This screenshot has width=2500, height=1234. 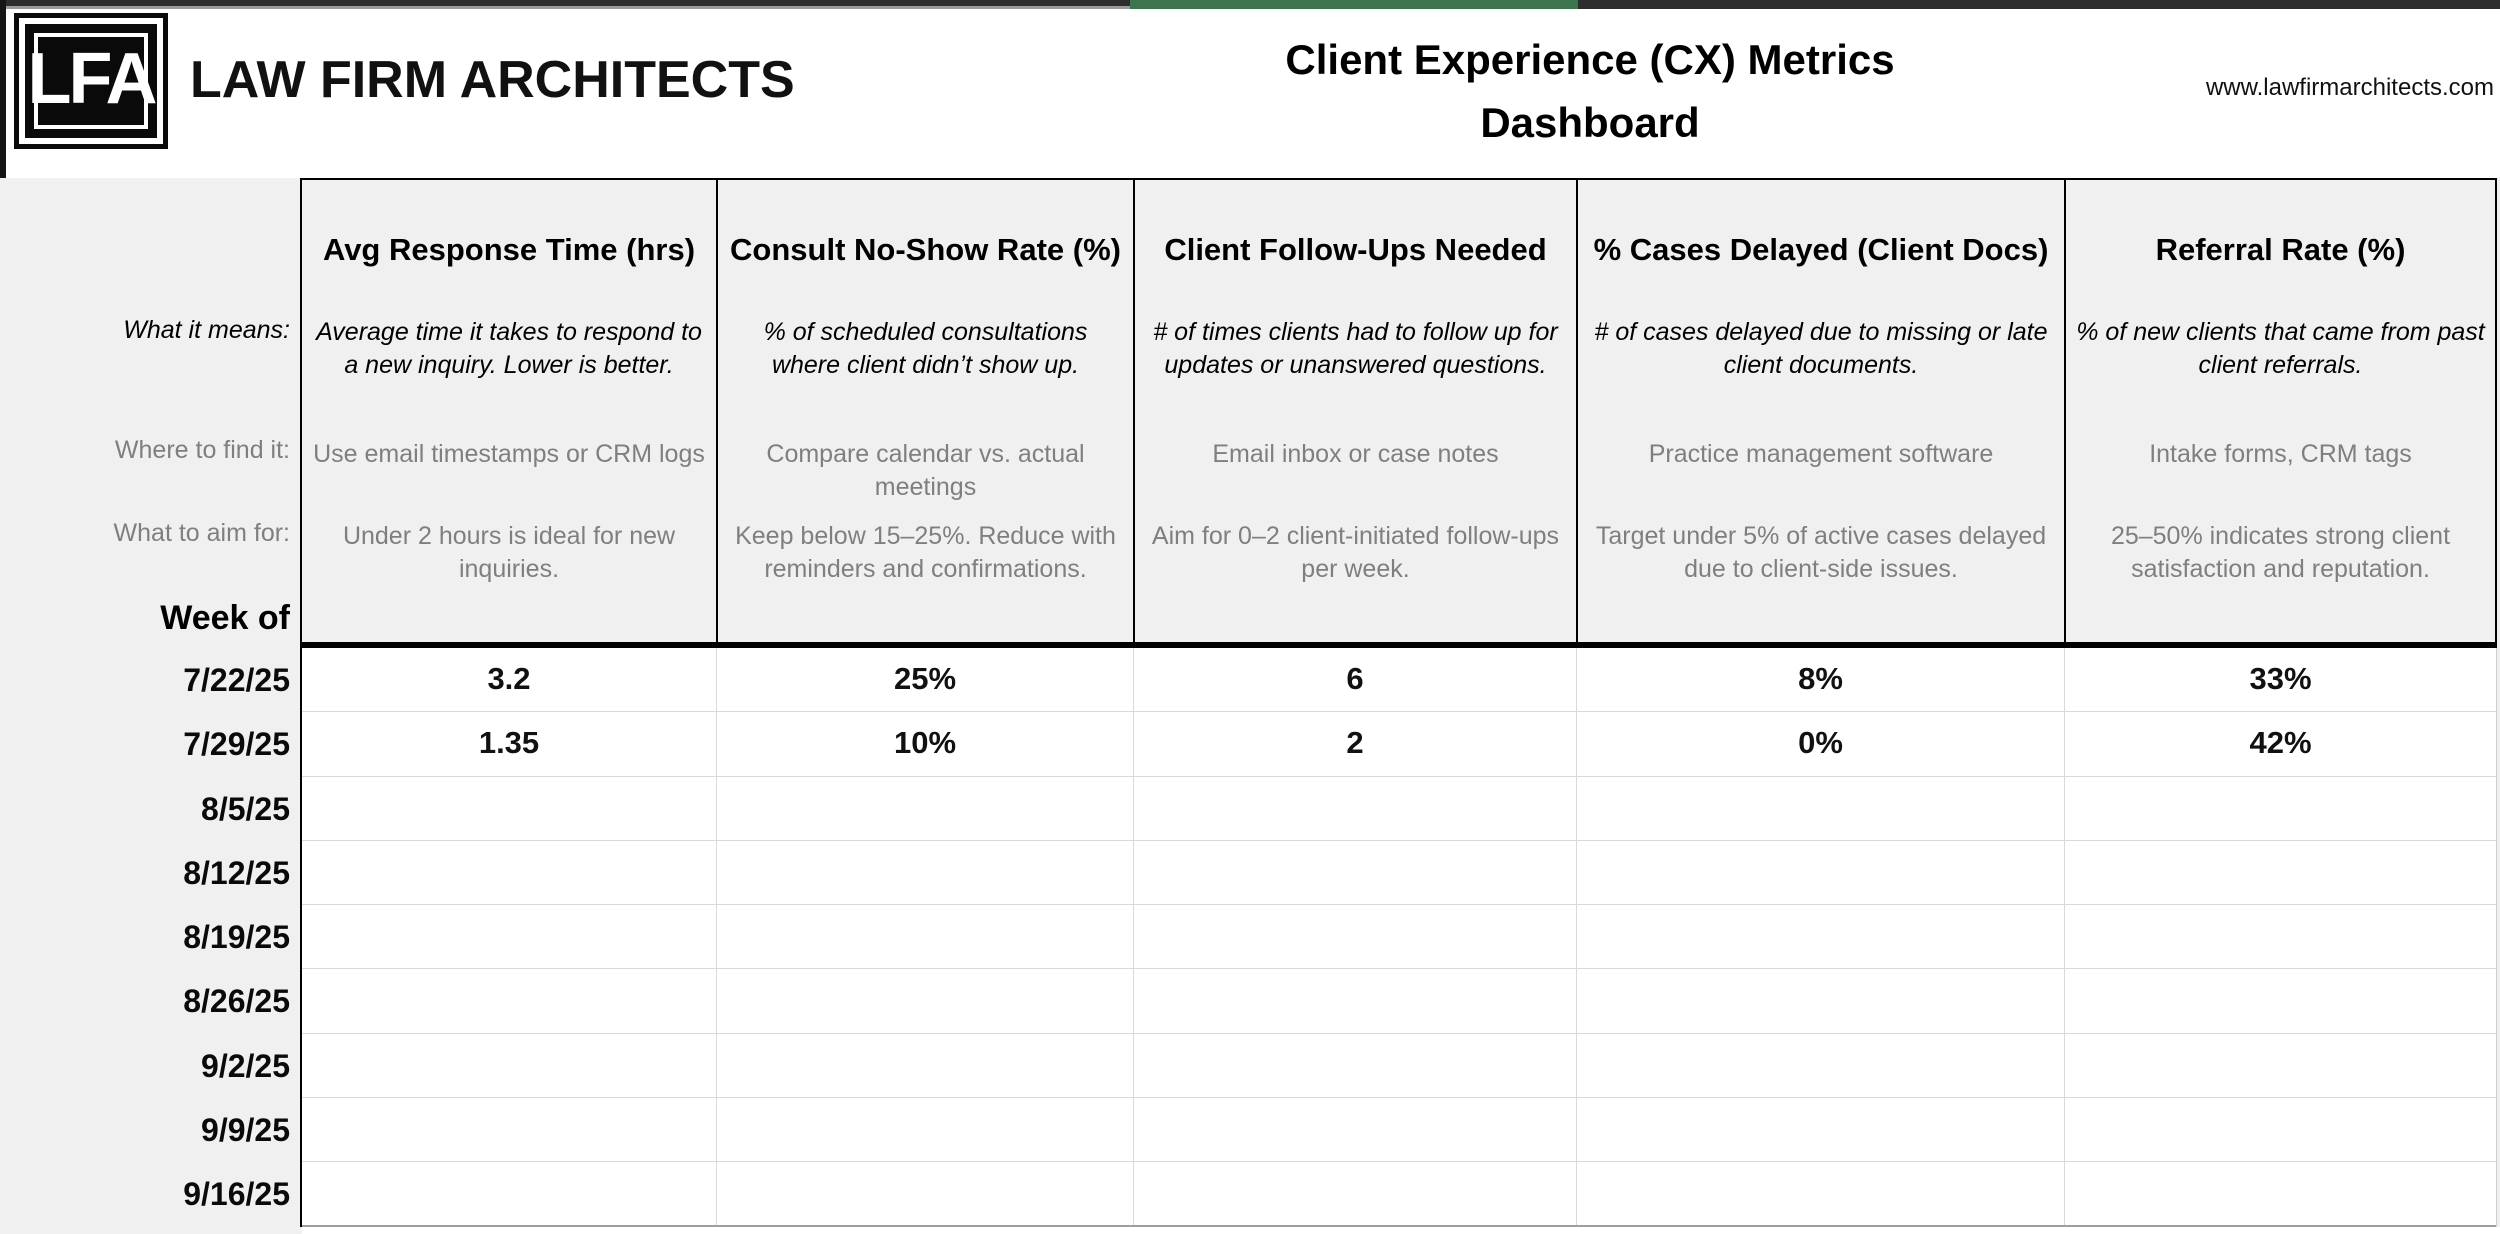 What do you see at coordinates (1590, 91) in the screenshot?
I see `page-title: Client Experience (CX) Metrics Dashboard` at bounding box center [1590, 91].